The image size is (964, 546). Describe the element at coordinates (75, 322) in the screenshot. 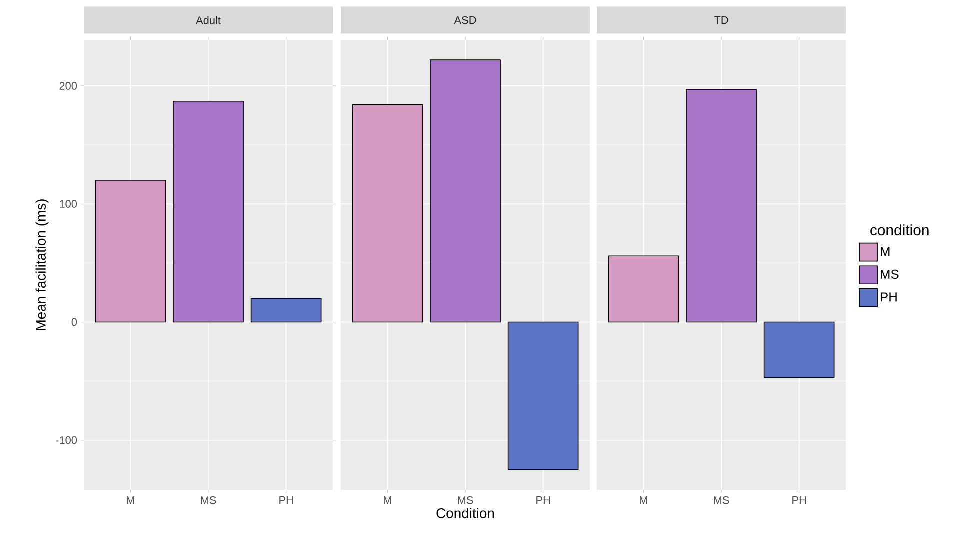

I see `y-tick-label: 0` at that location.